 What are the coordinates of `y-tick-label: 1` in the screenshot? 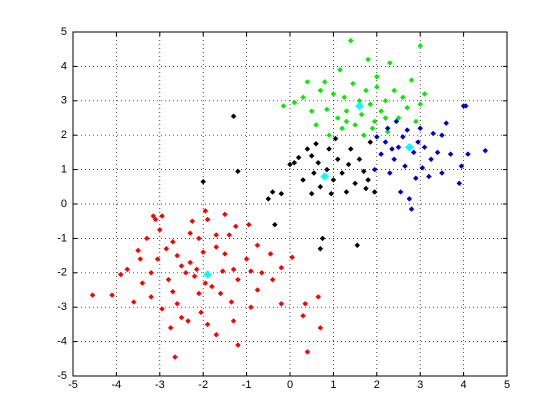 It's located at (64, 170).